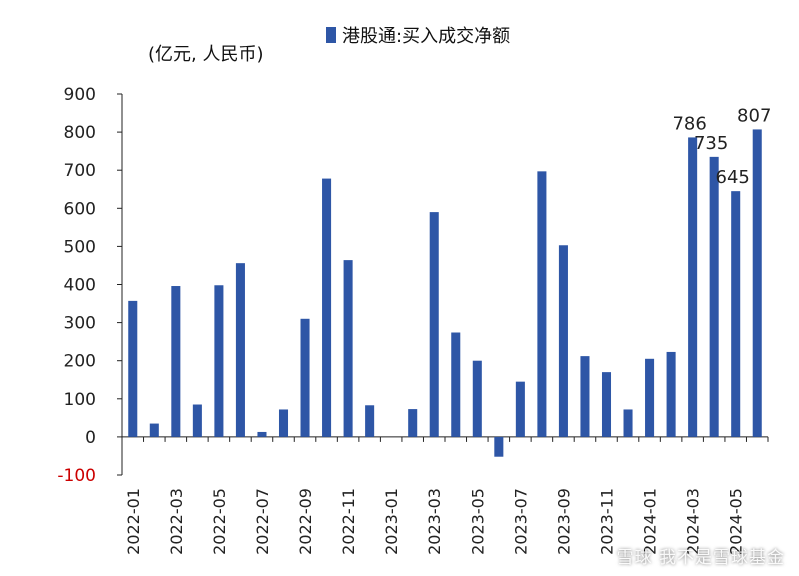 Image resolution: width=799 pixels, height=576 pixels. Describe the element at coordinates (305, 521) in the screenshot. I see `x-tick-label: 2022-09` at that location.